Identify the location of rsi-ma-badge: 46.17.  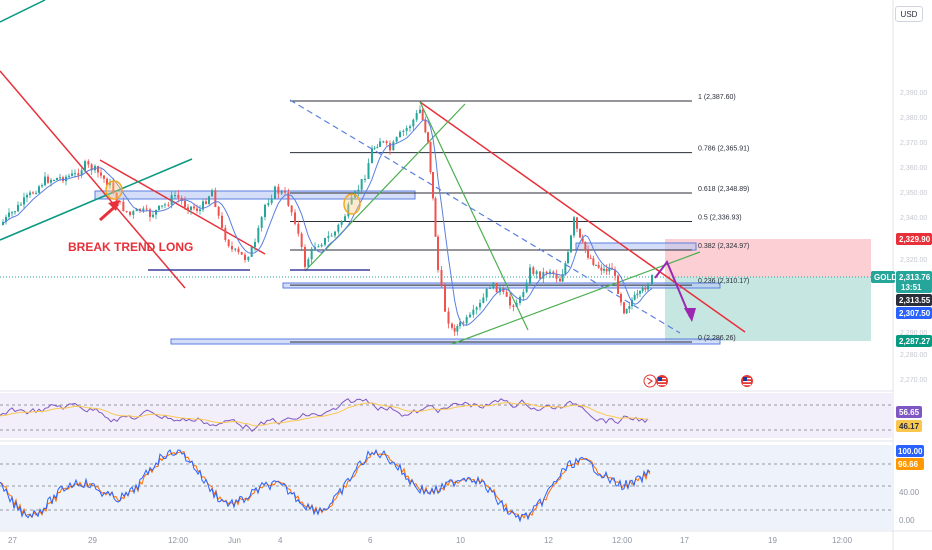
(909, 426).